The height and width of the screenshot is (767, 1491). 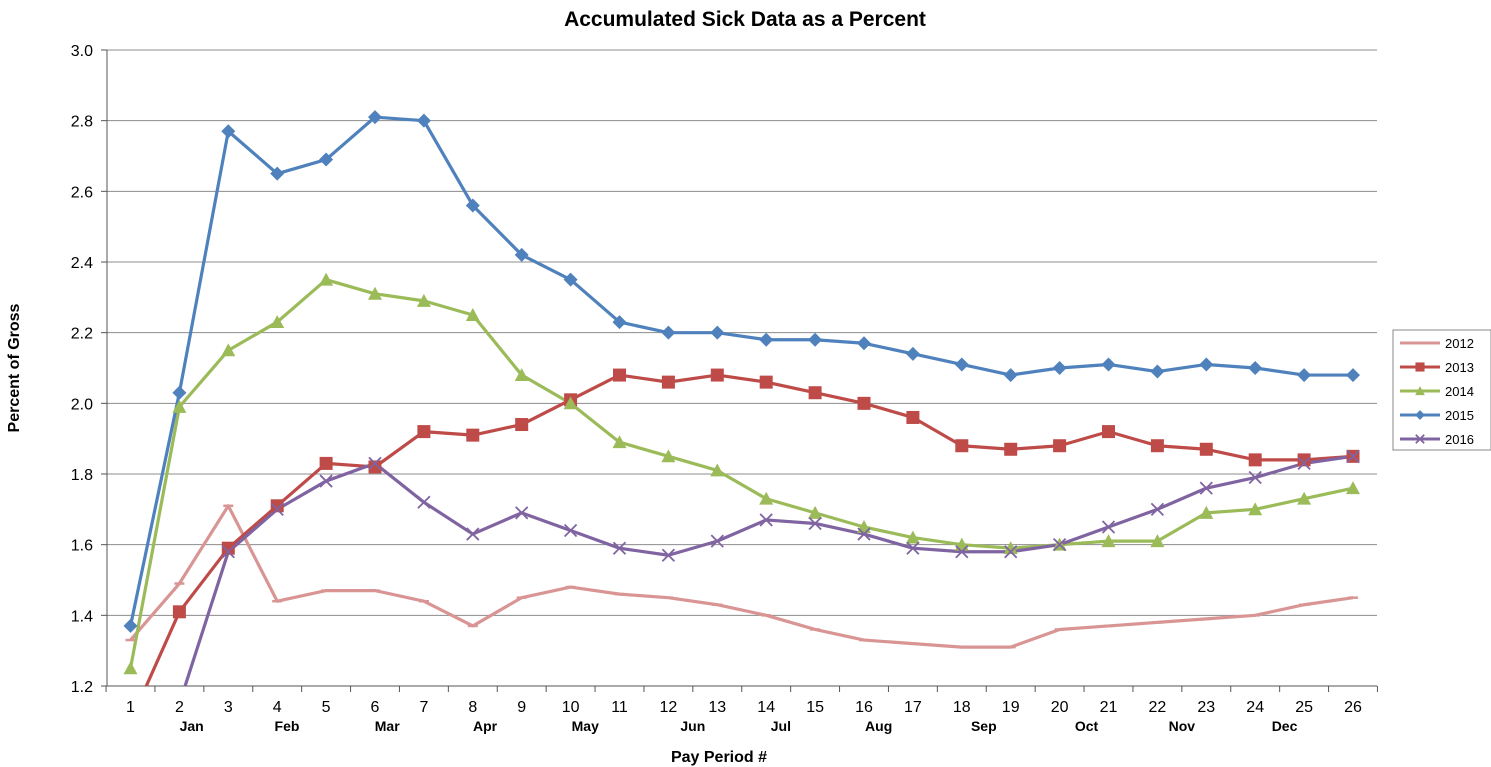 What do you see at coordinates (82, 334) in the screenshot?
I see `y-tick-label: 2.2` at bounding box center [82, 334].